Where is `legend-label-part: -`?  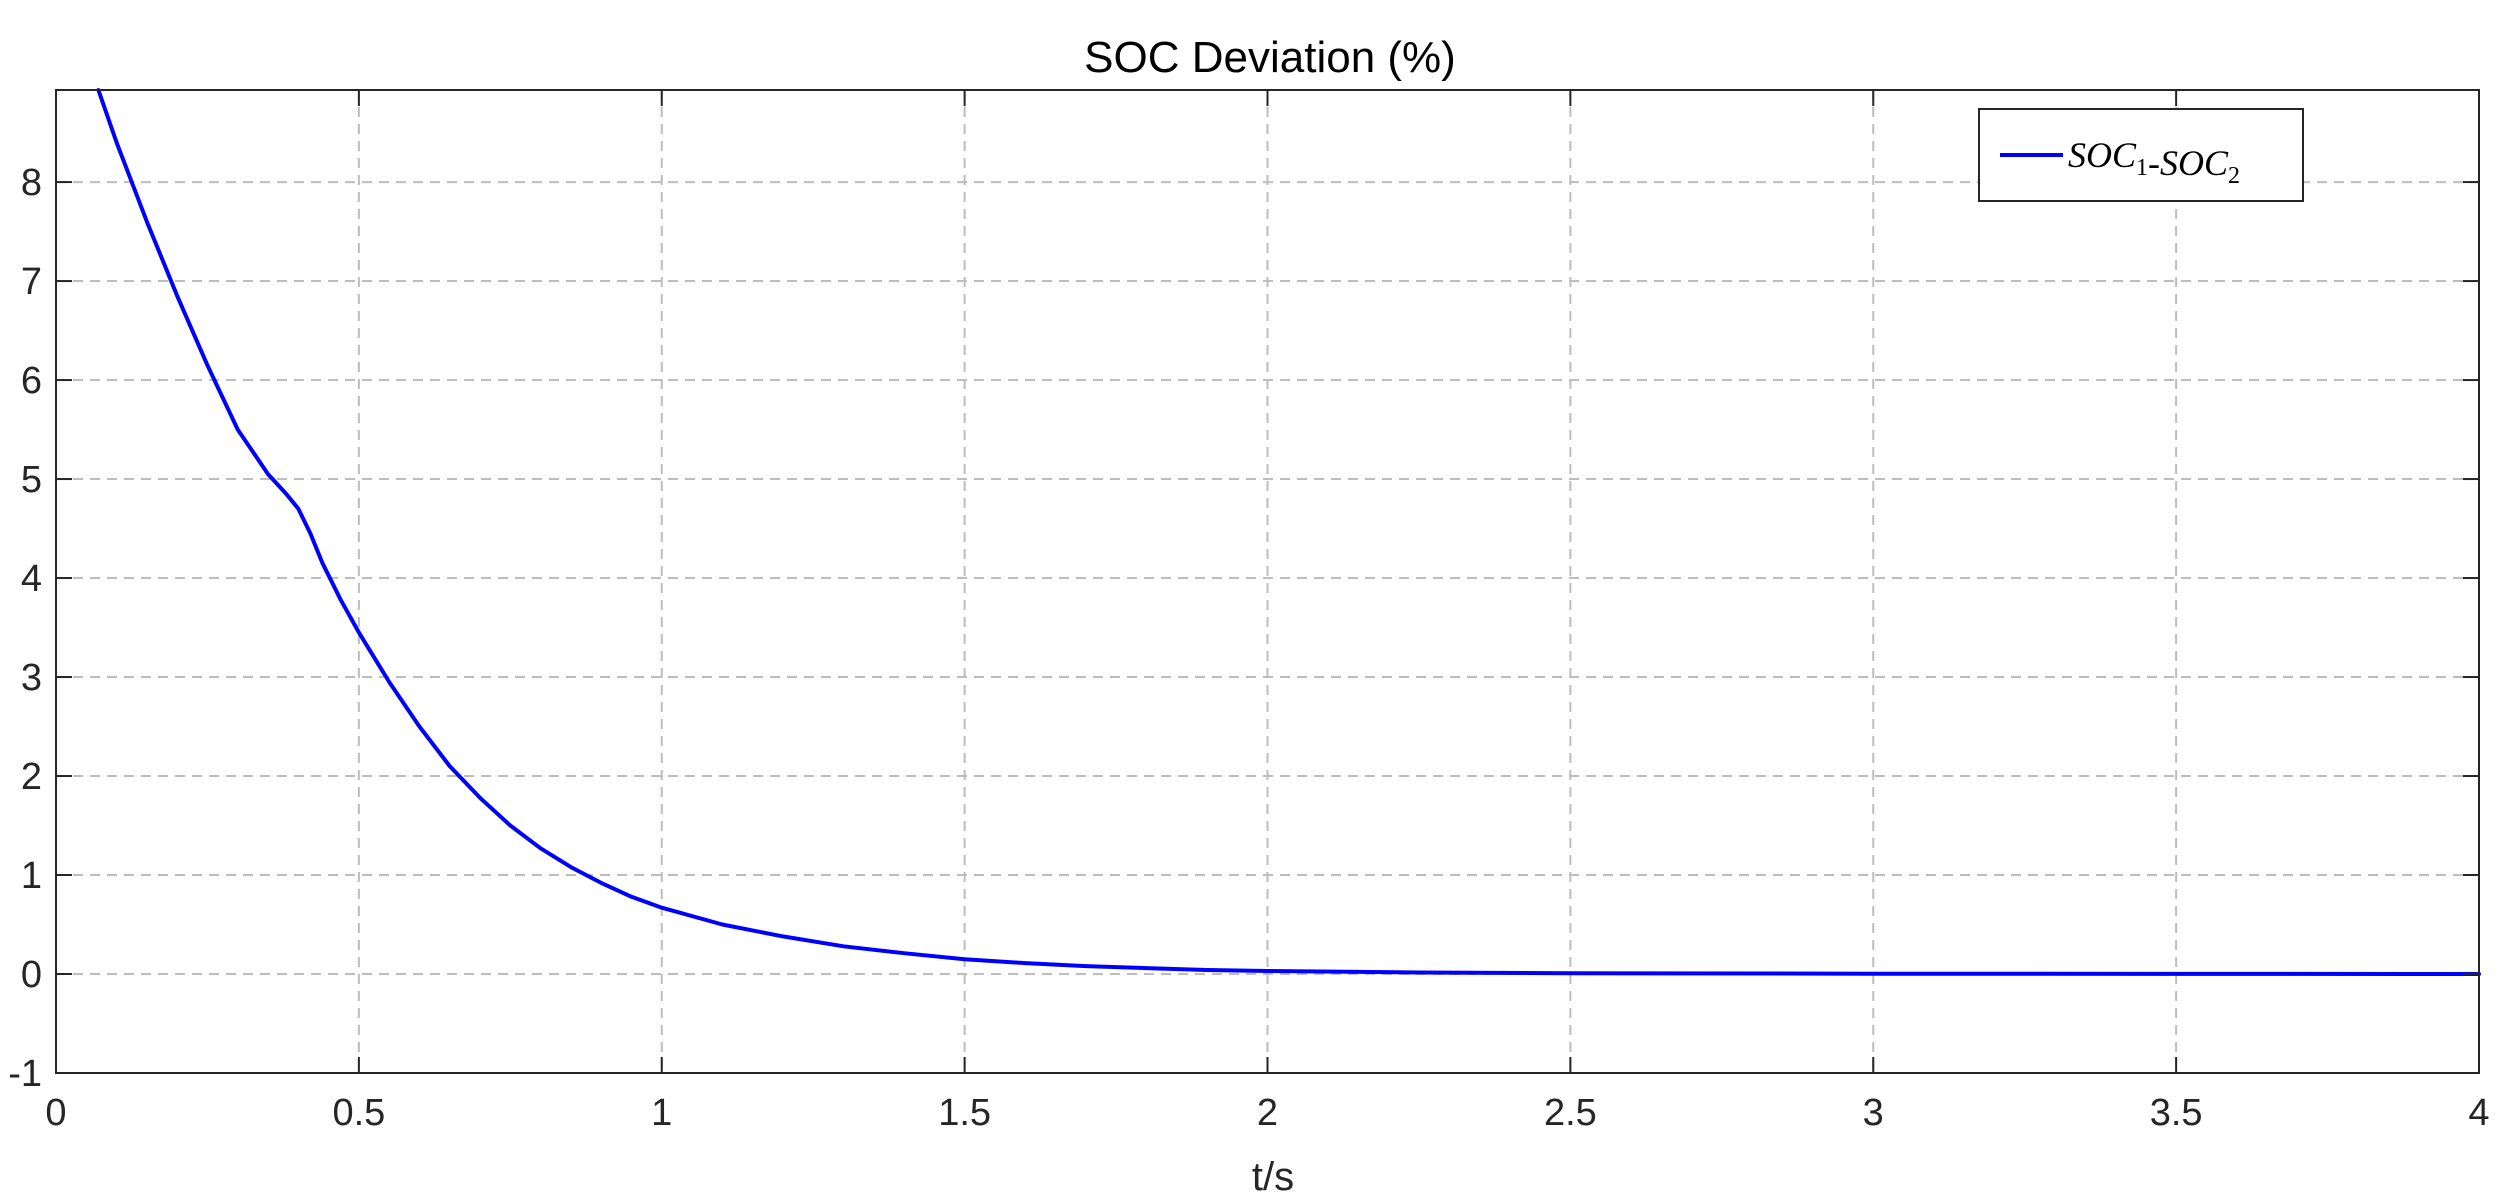 legend-label-part: - is located at coordinates (2154, 163).